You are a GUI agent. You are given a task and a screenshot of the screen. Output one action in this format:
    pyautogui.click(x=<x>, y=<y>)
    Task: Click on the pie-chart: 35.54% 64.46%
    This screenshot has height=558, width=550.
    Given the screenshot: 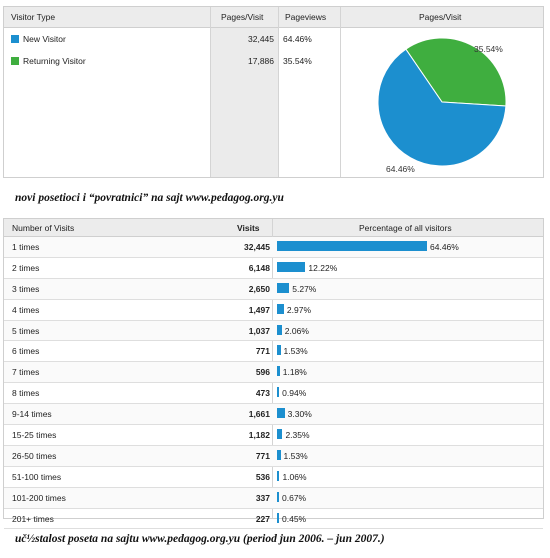 What is the action you would take?
    pyautogui.click(x=442, y=102)
    